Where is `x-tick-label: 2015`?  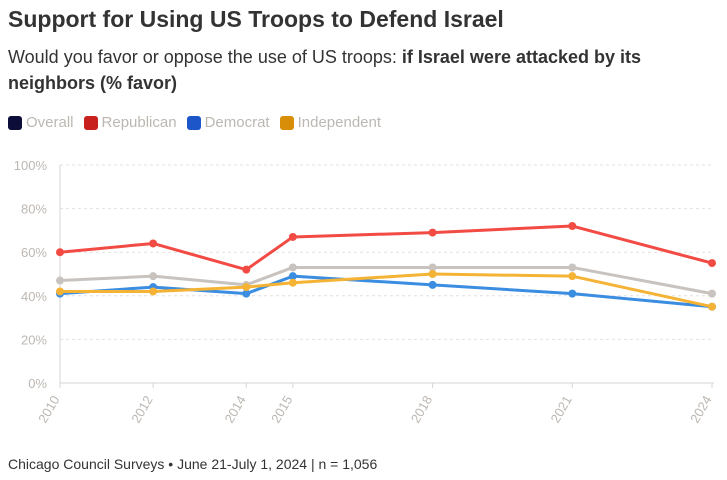 x-tick-label: 2015 is located at coordinates (281, 409).